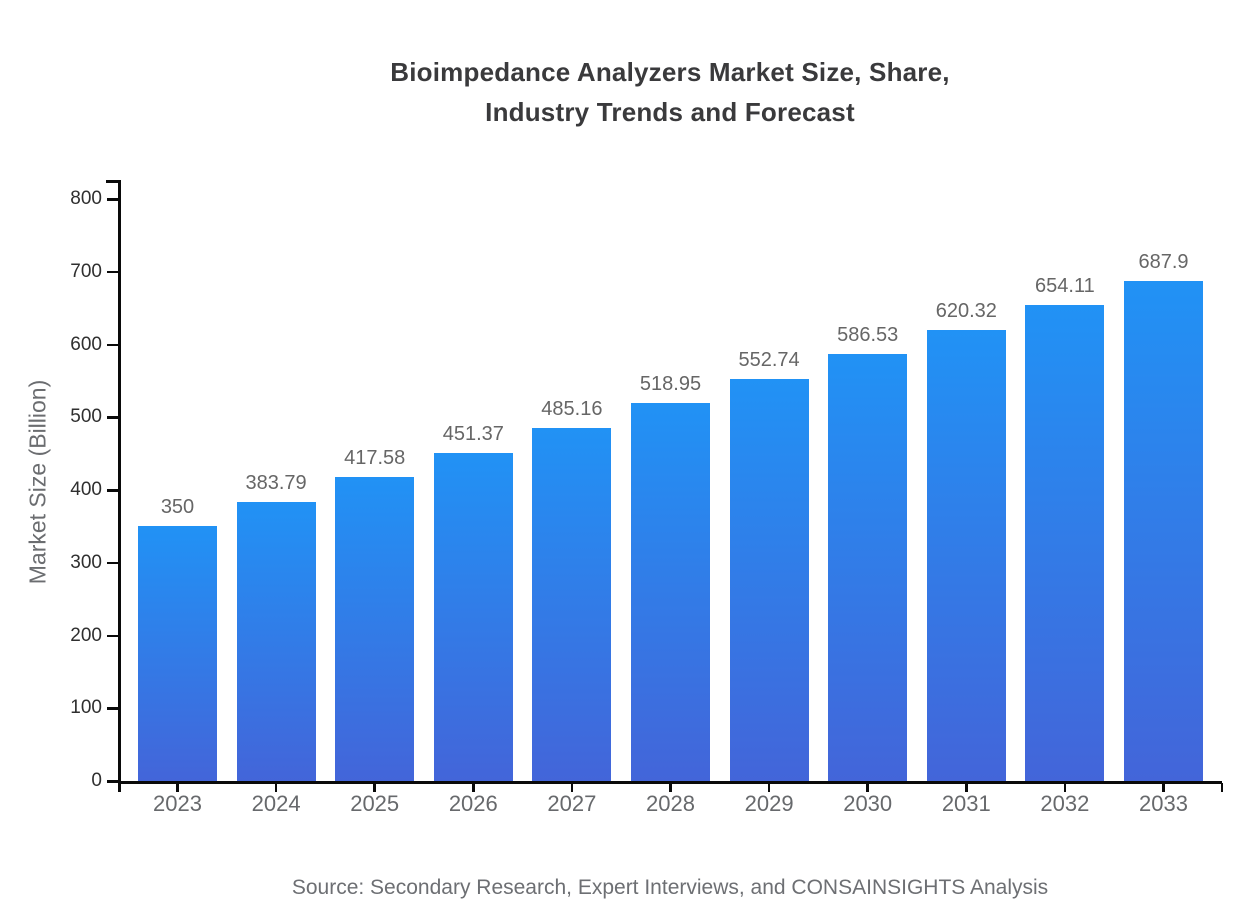 The width and height of the screenshot is (1260, 920). I want to click on y-tick-label: 100, so click(86, 708).